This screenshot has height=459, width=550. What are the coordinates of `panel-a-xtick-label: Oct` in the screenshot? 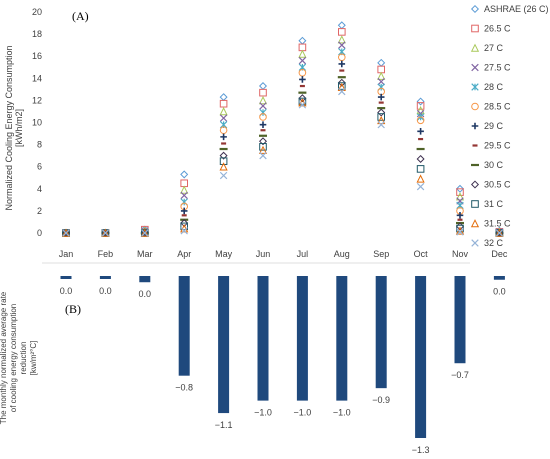 It's located at (421, 254).